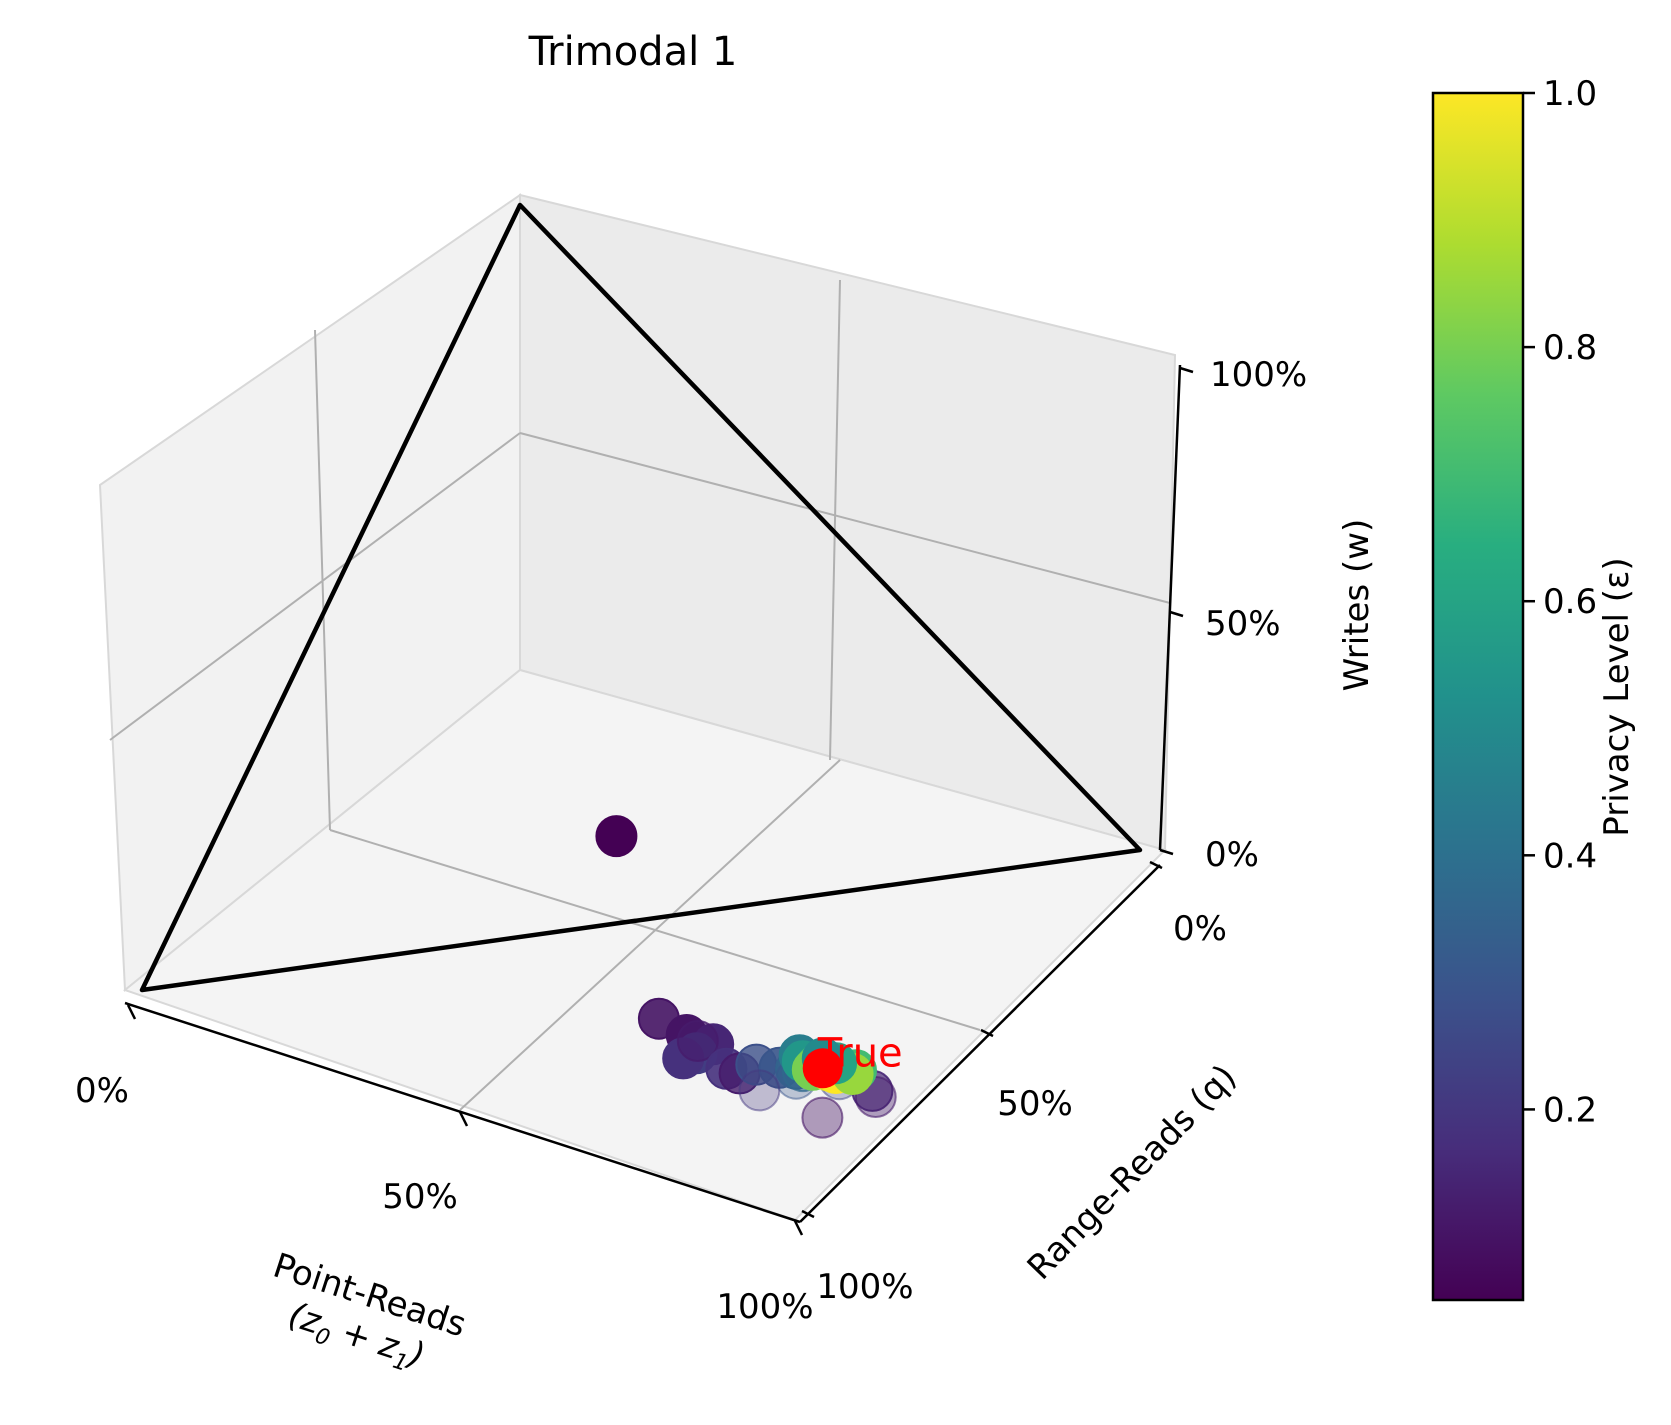 The image size is (1671, 1425). I want to click on colorbar-tick-label: 0.8, so click(1570, 348).